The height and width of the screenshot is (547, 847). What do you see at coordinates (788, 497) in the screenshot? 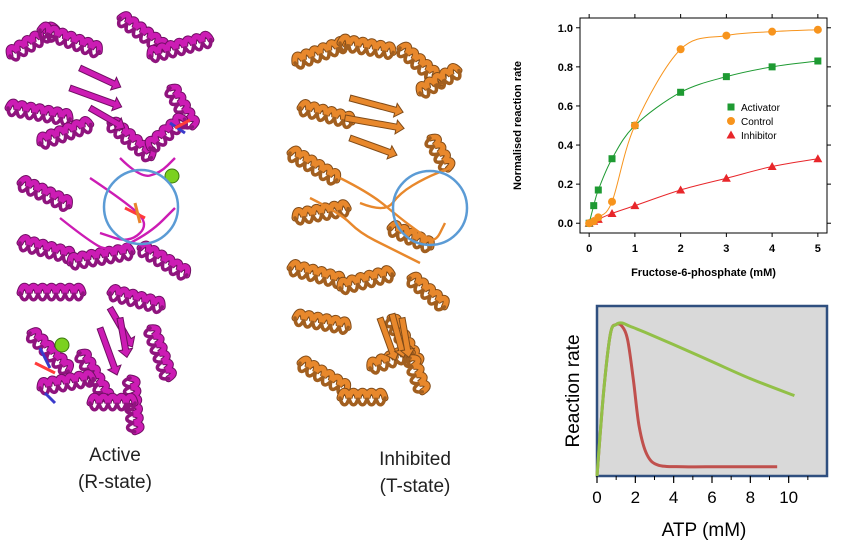
I see `chart2-x-tick-label: 10` at bounding box center [788, 497].